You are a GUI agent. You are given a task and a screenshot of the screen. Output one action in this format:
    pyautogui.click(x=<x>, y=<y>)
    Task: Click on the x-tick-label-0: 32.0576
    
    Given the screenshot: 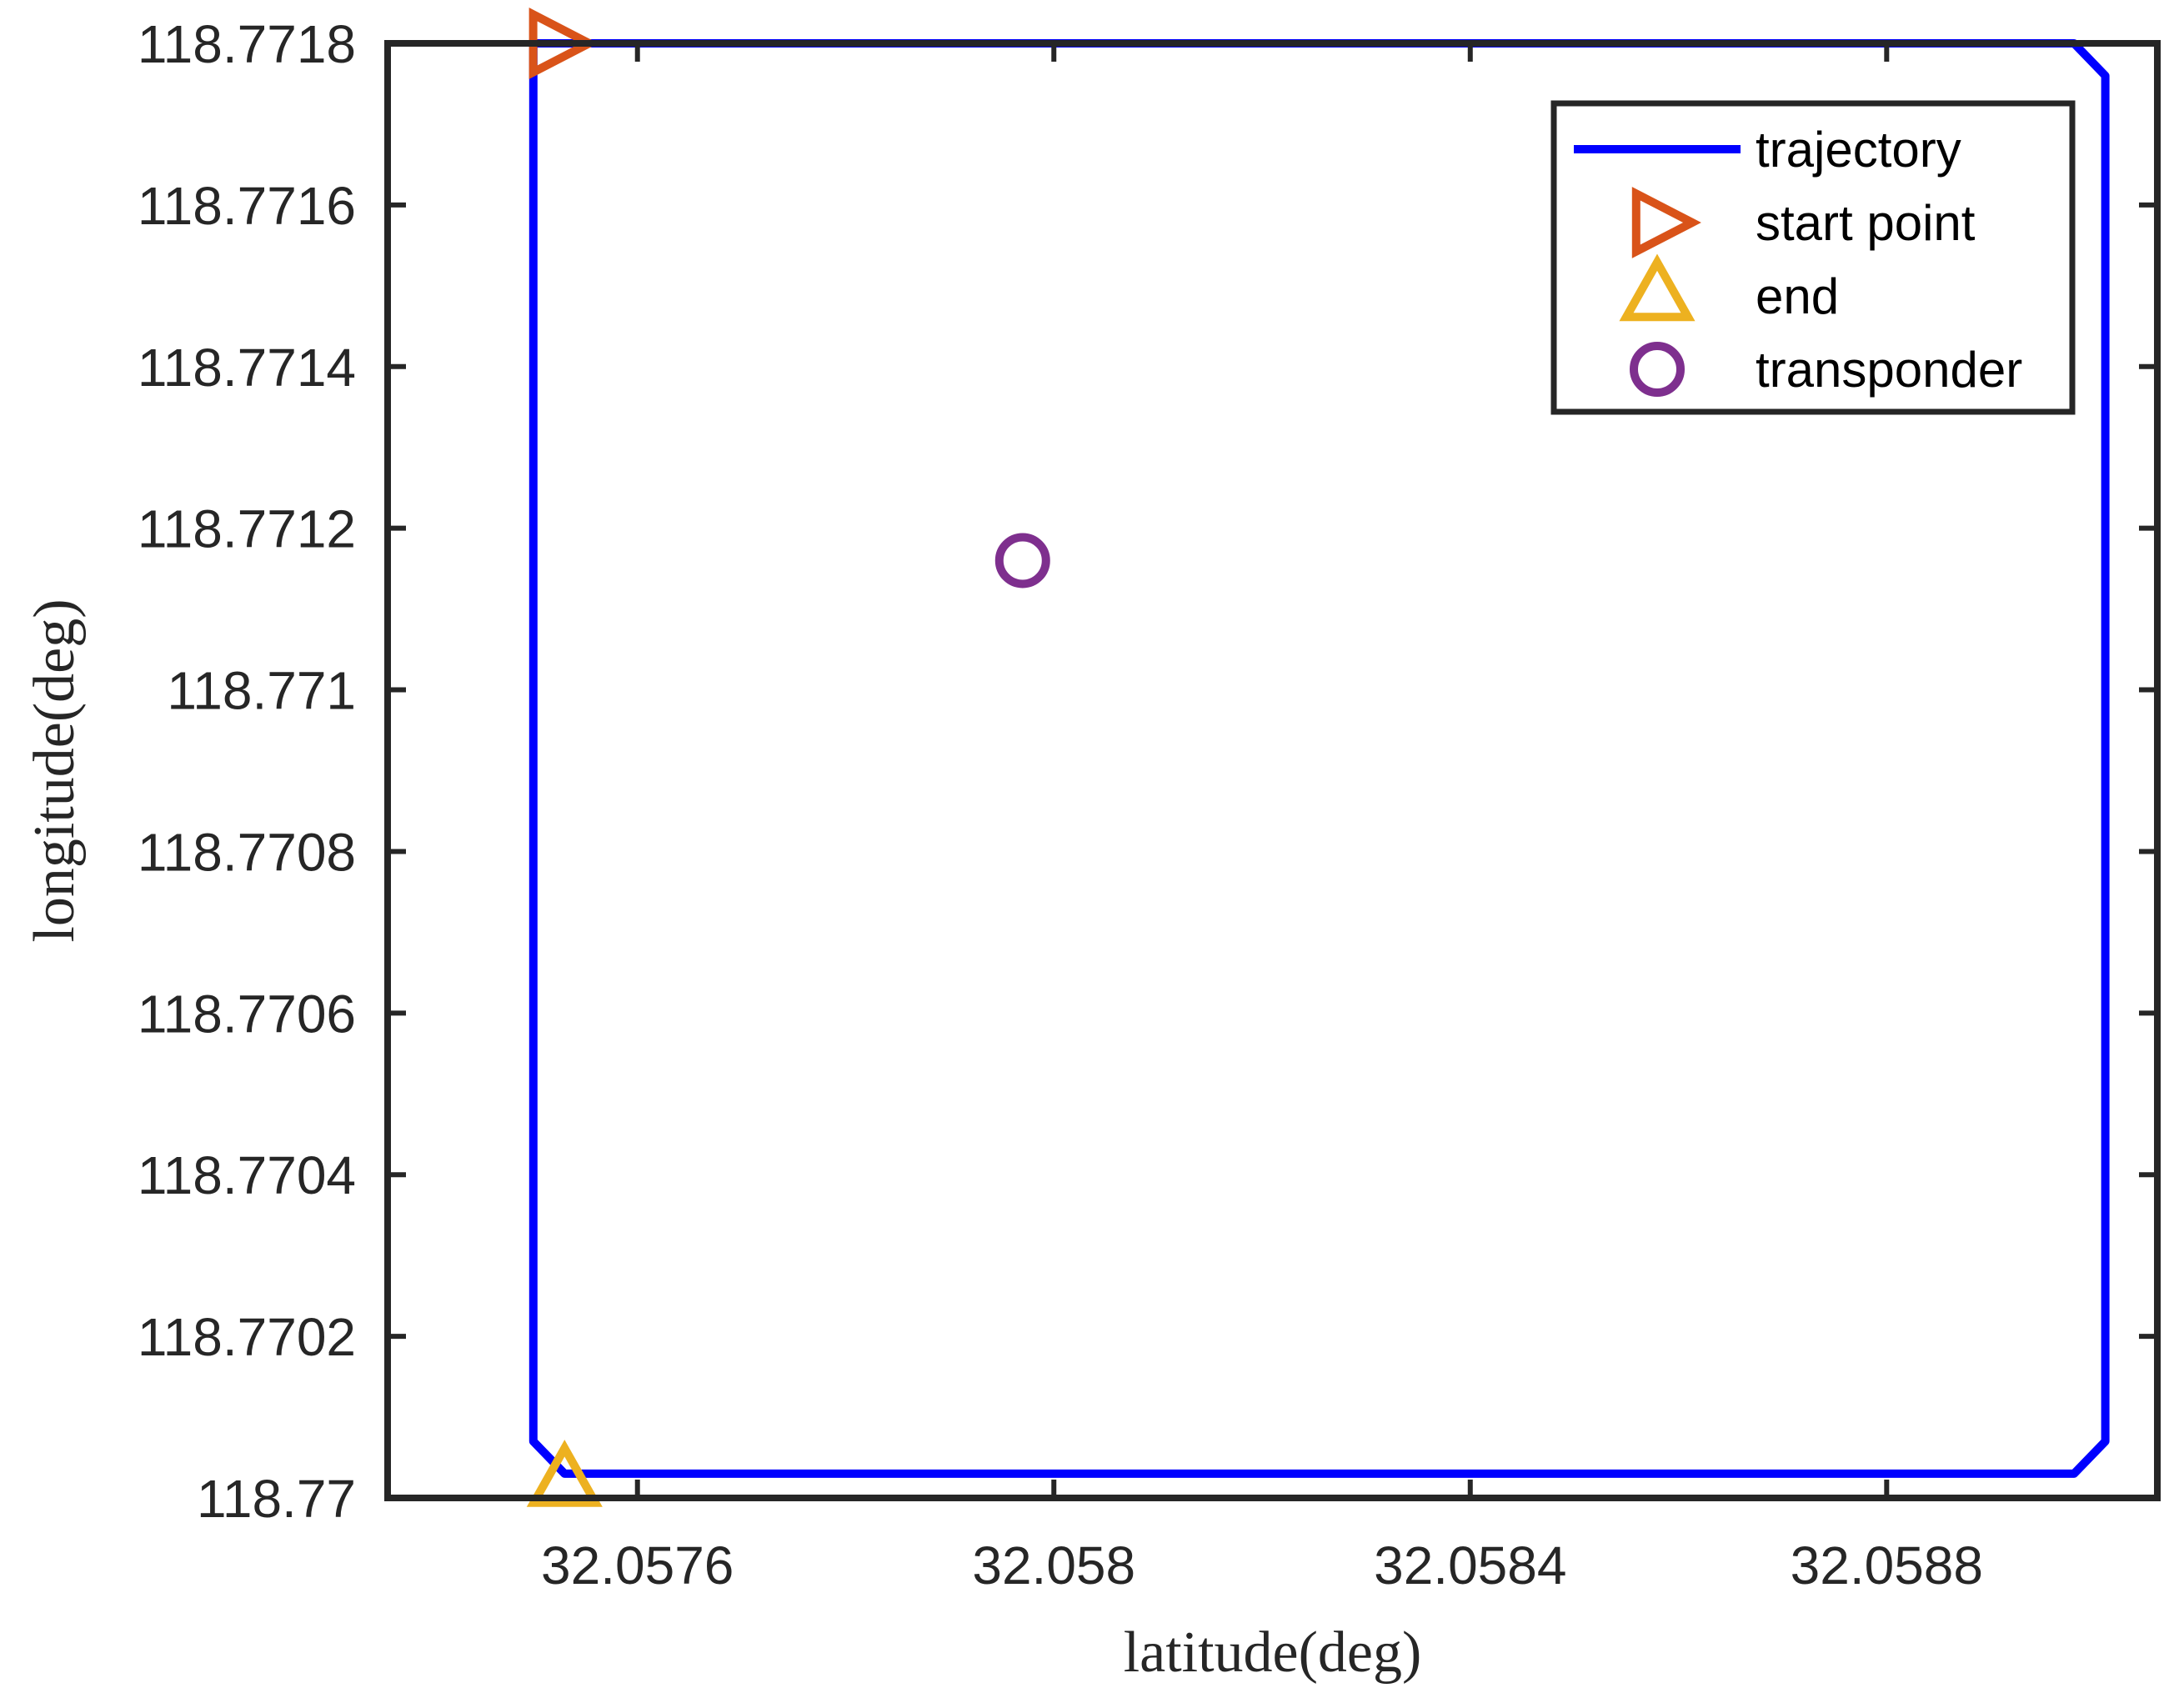 What is the action you would take?
    pyautogui.click(x=637, y=1565)
    